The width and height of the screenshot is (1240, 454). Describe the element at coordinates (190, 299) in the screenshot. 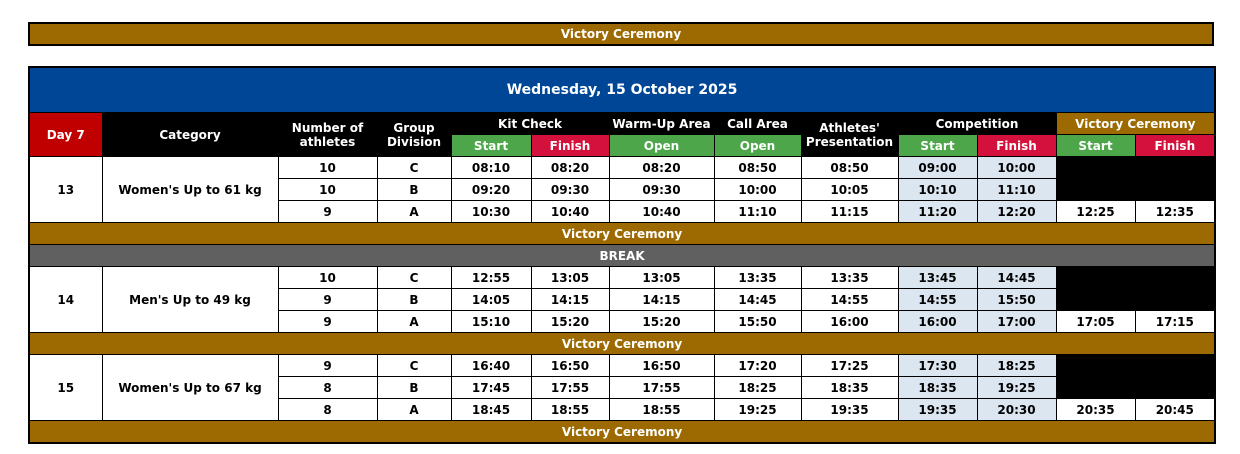

I see `category: Men's Up to 49 kg` at that location.